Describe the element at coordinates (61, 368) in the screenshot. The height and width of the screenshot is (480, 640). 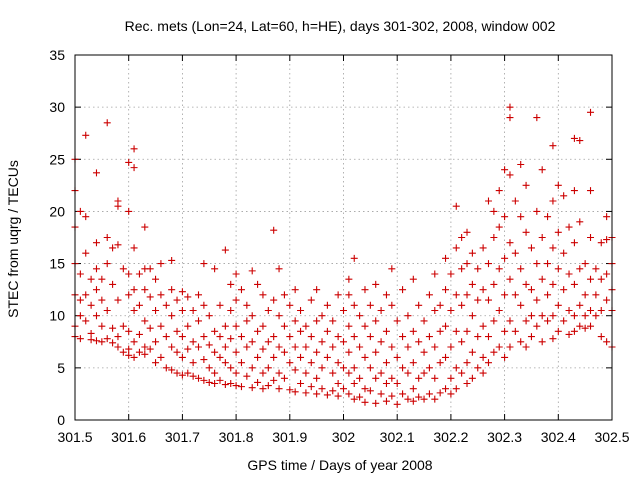
I see `y-tick-label: 5` at that location.